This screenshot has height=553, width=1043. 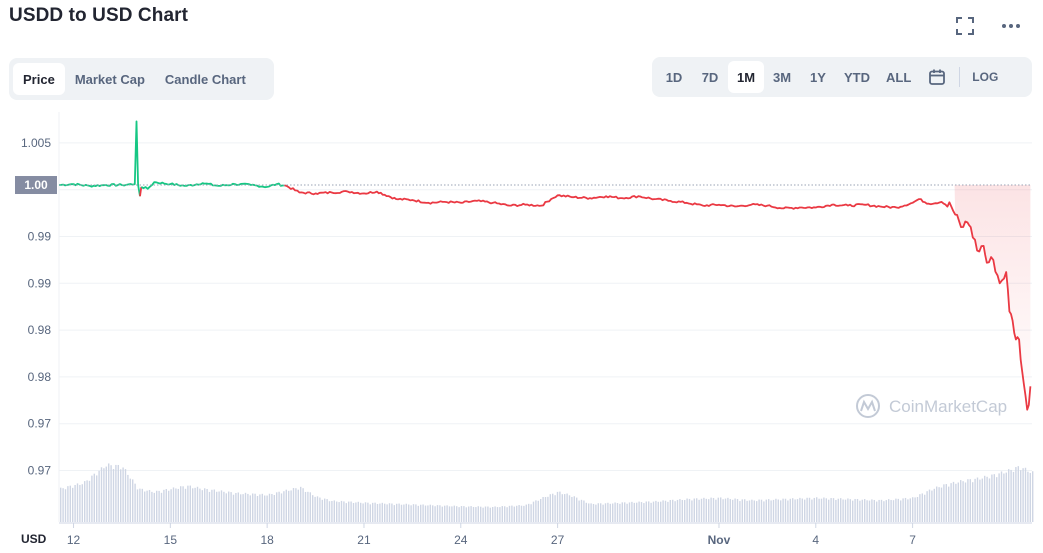 What do you see at coordinates (205, 79) in the screenshot?
I see `tab-candle-chart: Candle Chart` at bounding box center [205, 79].